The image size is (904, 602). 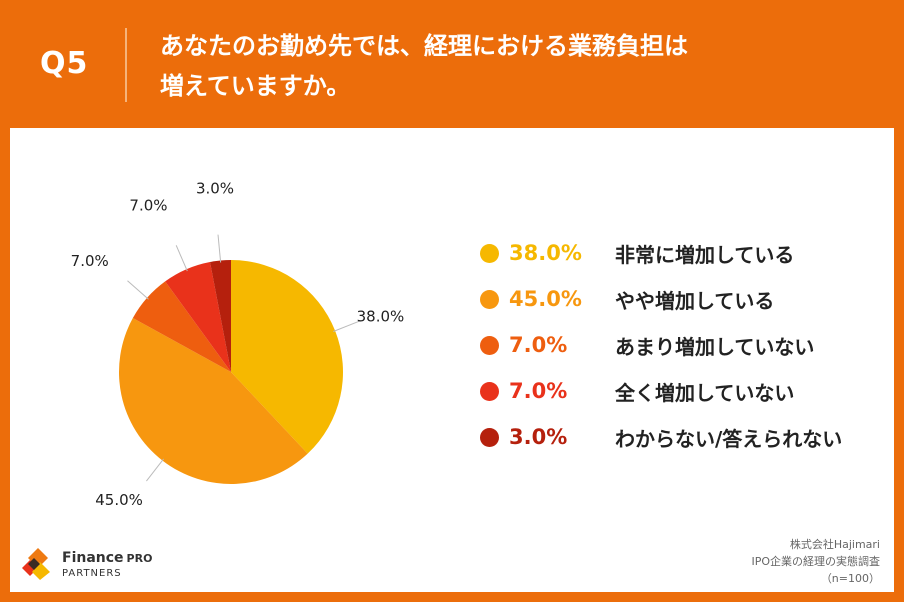 I want to click on legend-item: 3.0% わからない/答えられない, so click(x=685, y=437).